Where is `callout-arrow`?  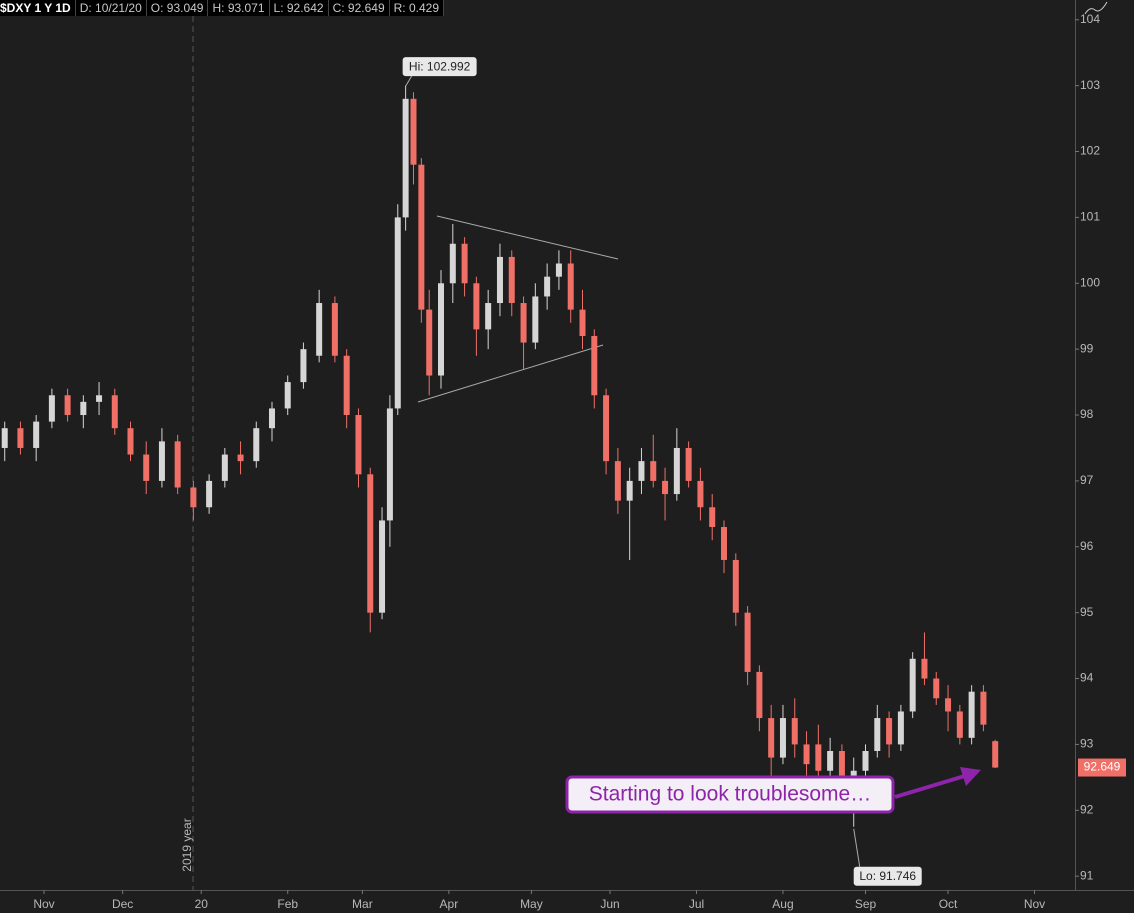
callout-arrow is located at coordinates (931, 786).